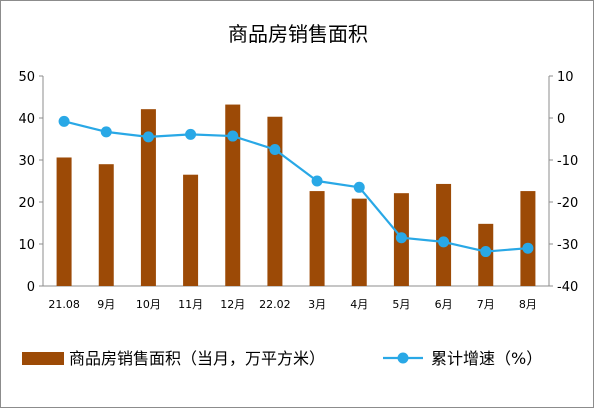 The image size is (596, 410). What do you see at coordinates (64, 304) in the screenshot?
I see `x-tick-label: 21.08` at bounding box center [64, 304].